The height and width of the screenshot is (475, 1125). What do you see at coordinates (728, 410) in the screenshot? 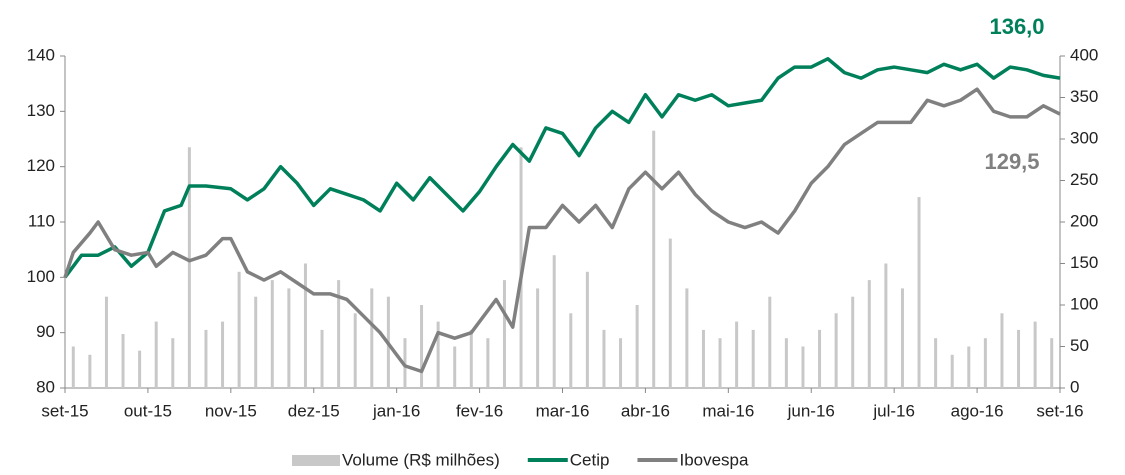
I see `x-tick-label: mai-16` at bounding box center [728, 410].